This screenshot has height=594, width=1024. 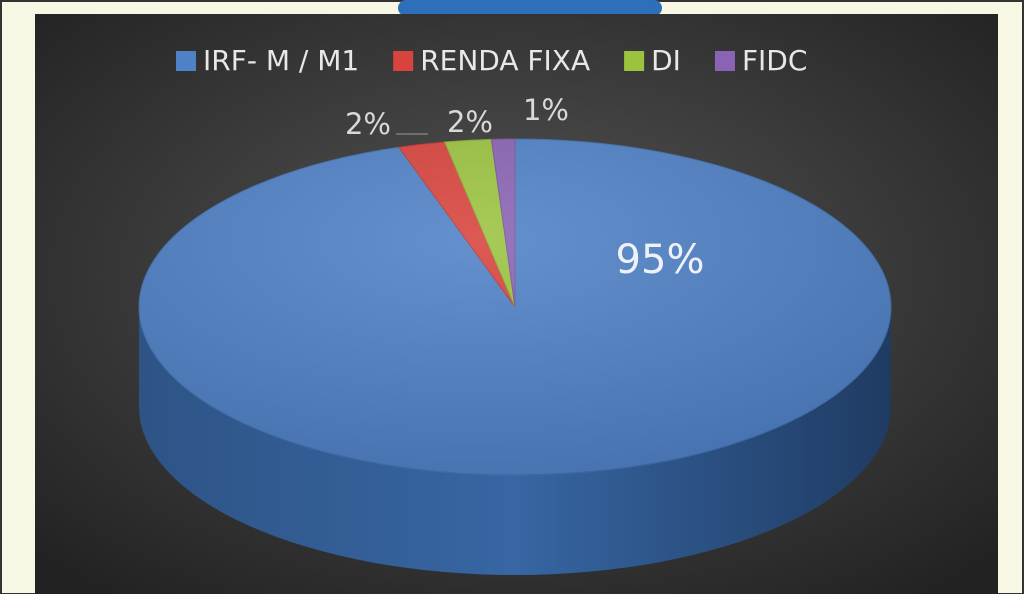 I want to click on data-label: 1%, so click(x=546, y=110).